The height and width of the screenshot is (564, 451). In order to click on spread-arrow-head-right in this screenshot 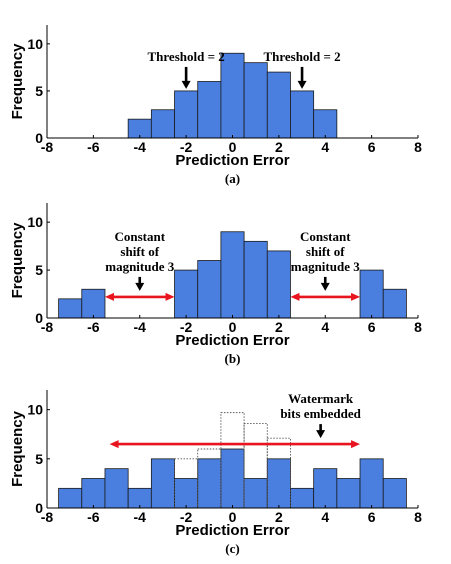, I will do `click(356, 444)`.